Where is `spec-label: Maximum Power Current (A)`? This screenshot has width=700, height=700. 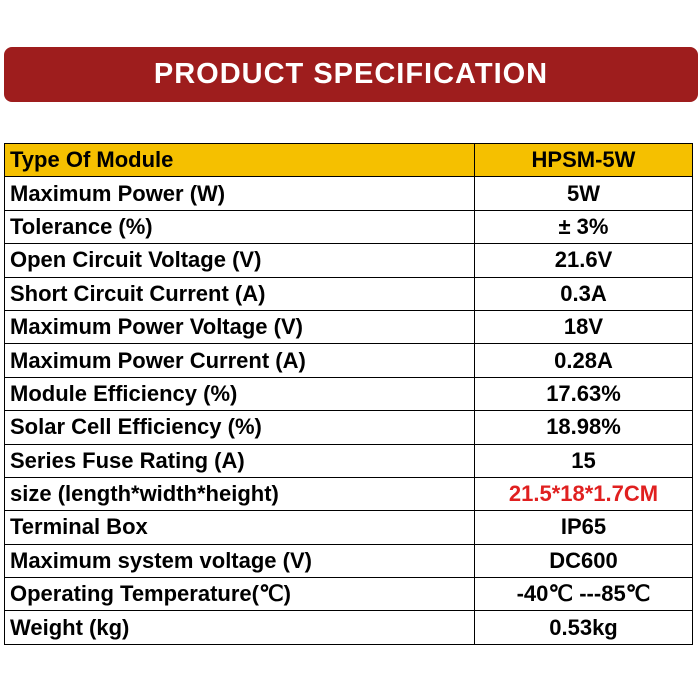 spec-label: Maximum Power Current (A) is located at coordinates (239, 360).